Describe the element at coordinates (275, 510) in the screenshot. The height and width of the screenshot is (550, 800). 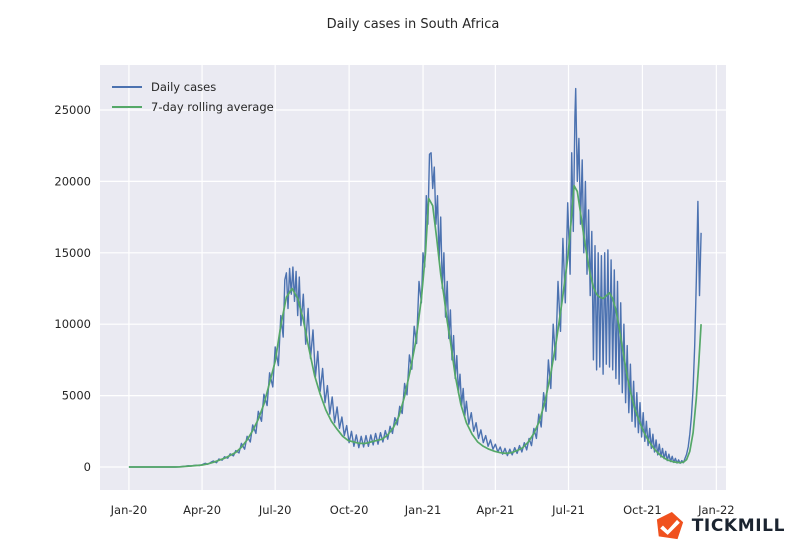
I see `x-tick-label: Jul-20` at that location.